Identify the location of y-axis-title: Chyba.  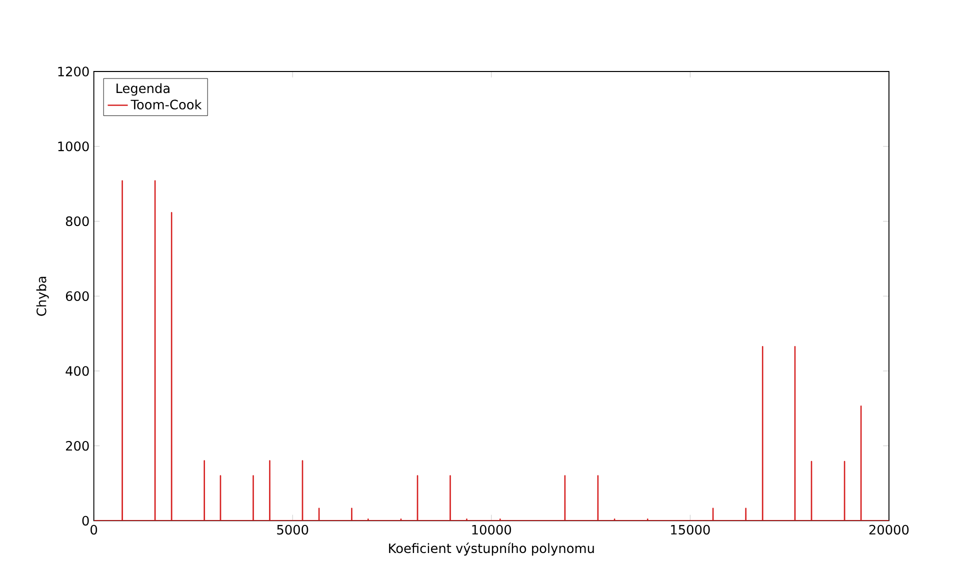
(42, 296).